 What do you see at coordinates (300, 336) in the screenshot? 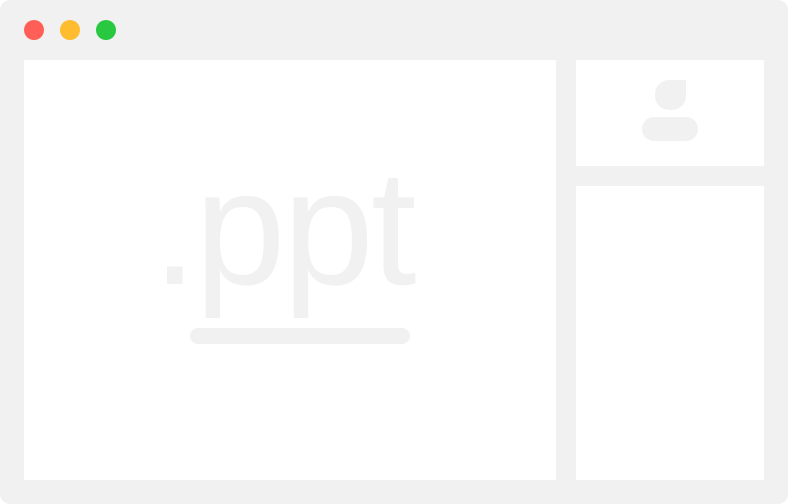
I see `file-name-placeholder-bar` at bounding box center [300, 336].